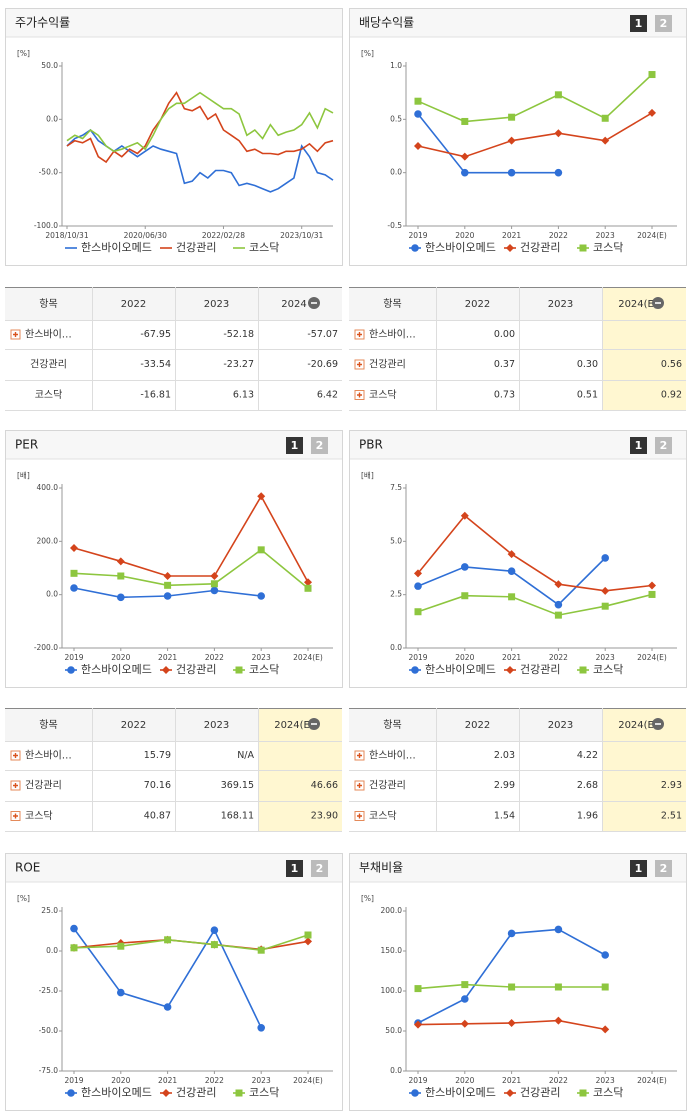 The height and width of the screenshot is (1115, 691). I want to click on x-tick-label: 2023/10/31, so click(301, 235).